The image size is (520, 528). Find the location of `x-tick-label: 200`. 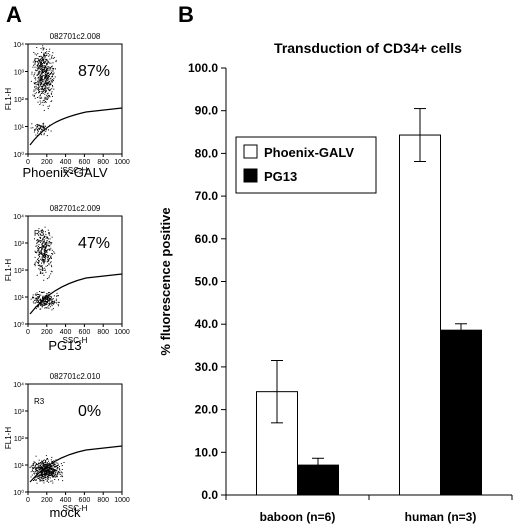

x-tick-label: 200 is located at coordinates (47, 162).